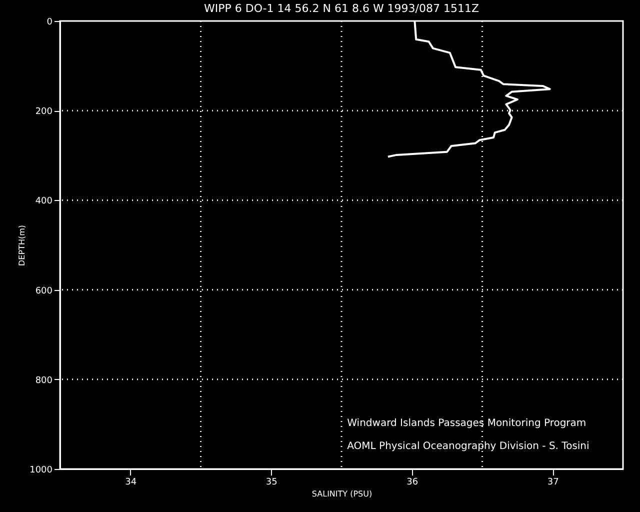 This screenshot has width=640, height=512. Describe the element at coordinates (44, 381) in the screenshot. I see `y-tick-label: 800` at that location.